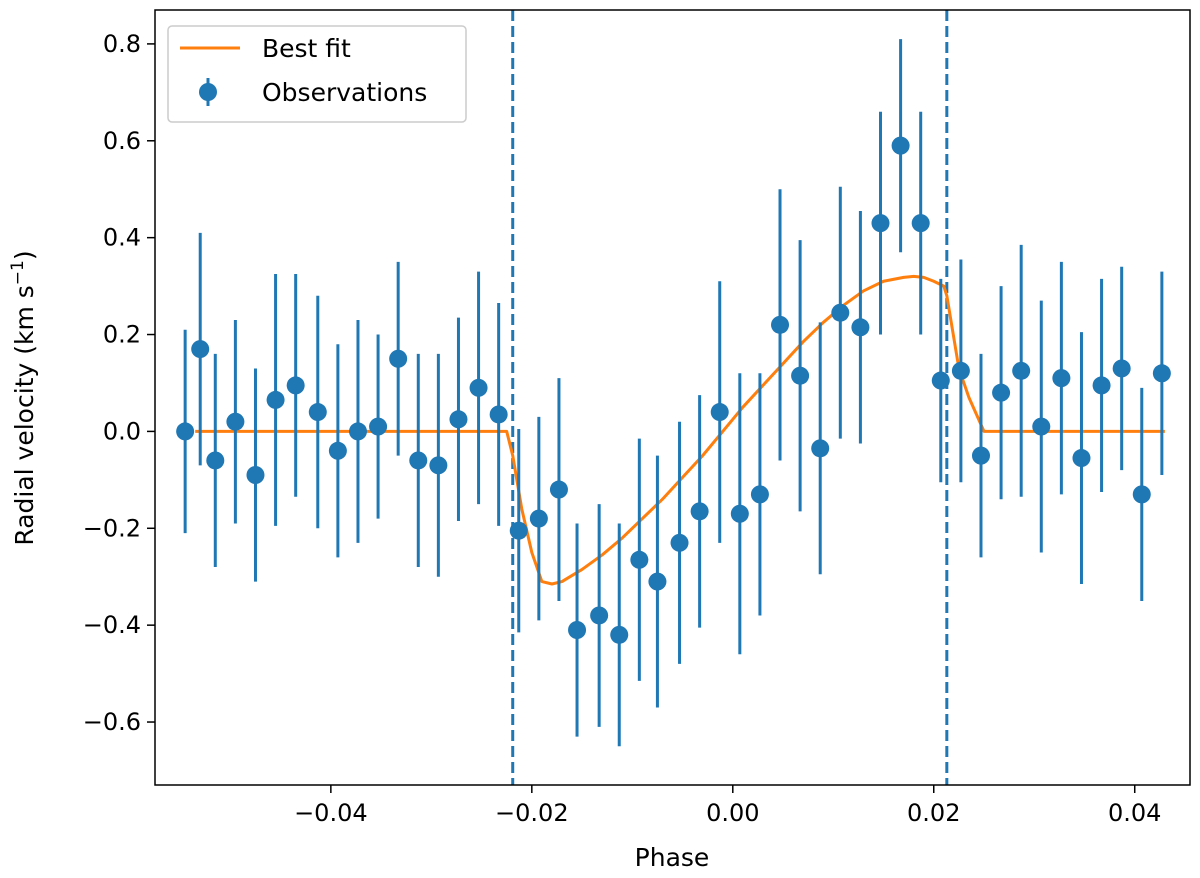 This screenshot has width=1200, height=878. Describe the element at coordinates (732, 813) in the screenshot. I see `x-tick-label: 0.00` at that location.